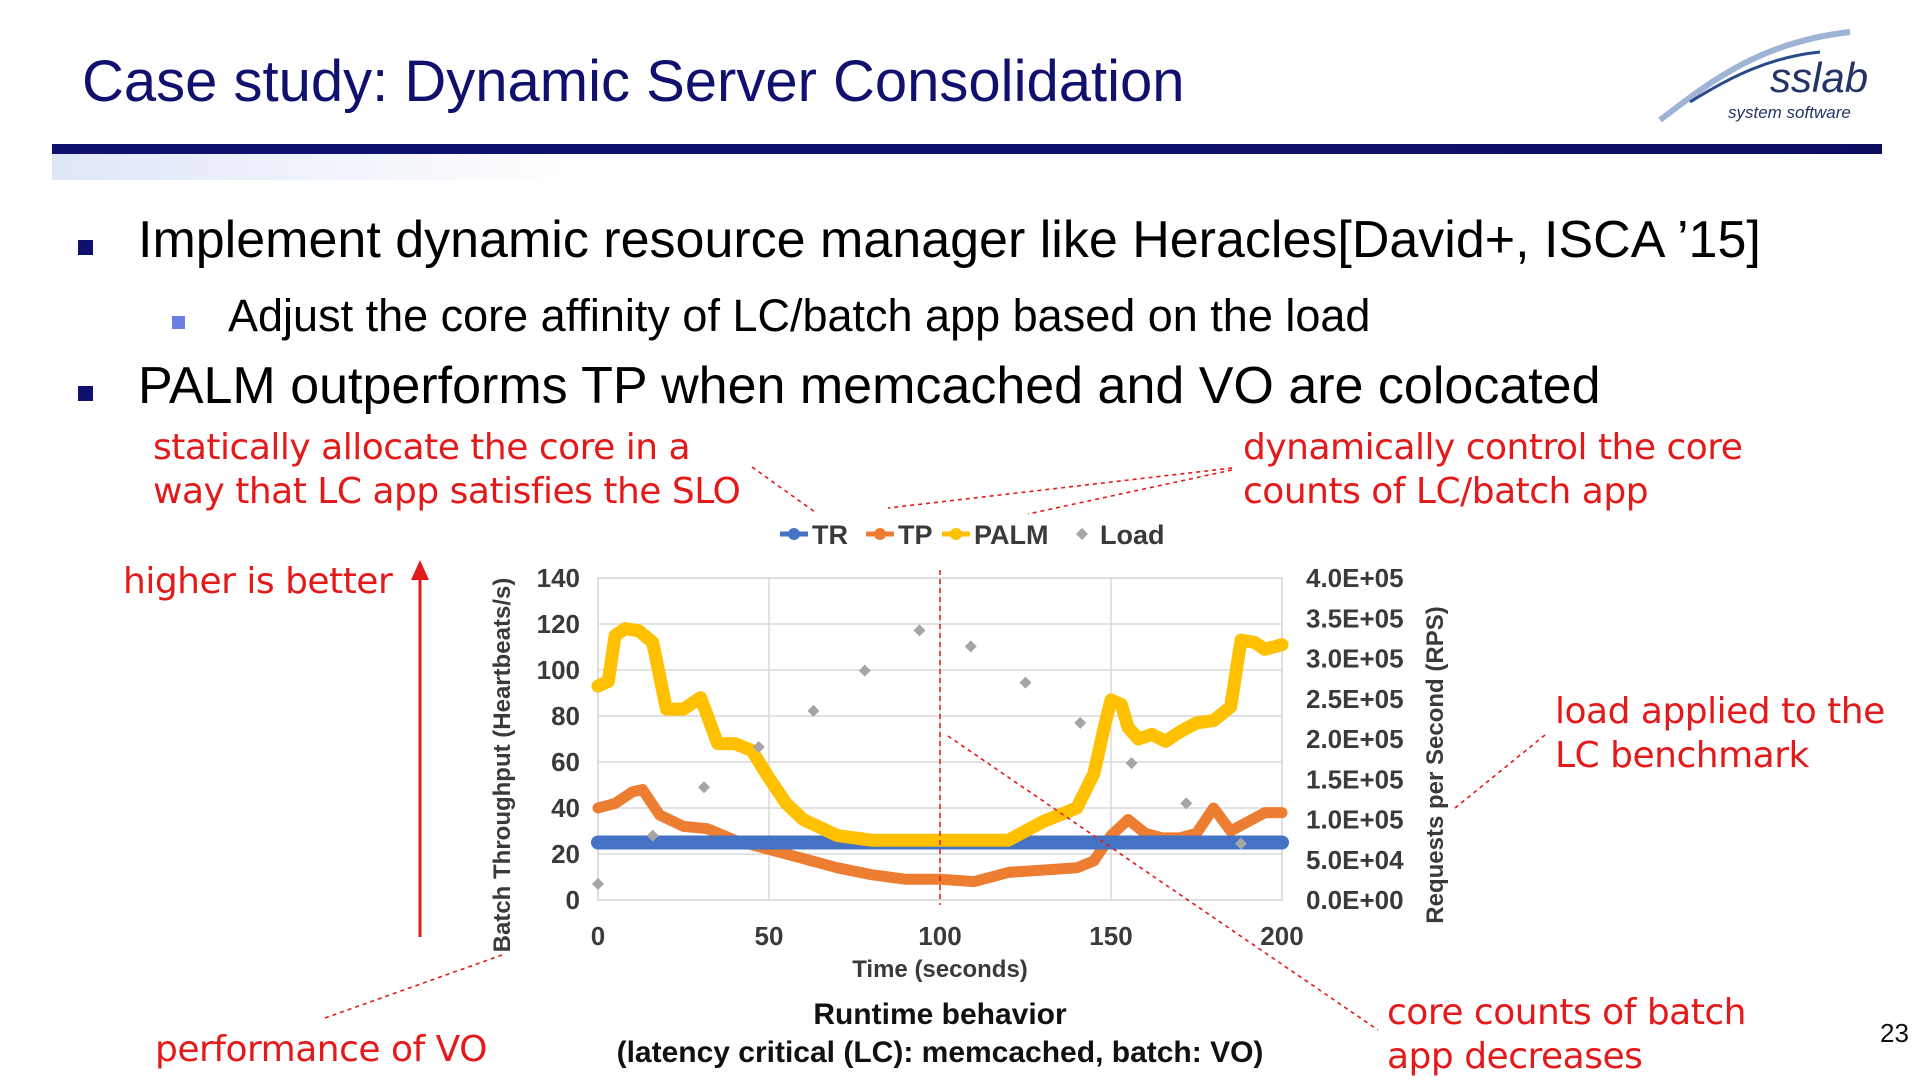  I want to click on note-higher-better: higher is better, so click(258, 581).